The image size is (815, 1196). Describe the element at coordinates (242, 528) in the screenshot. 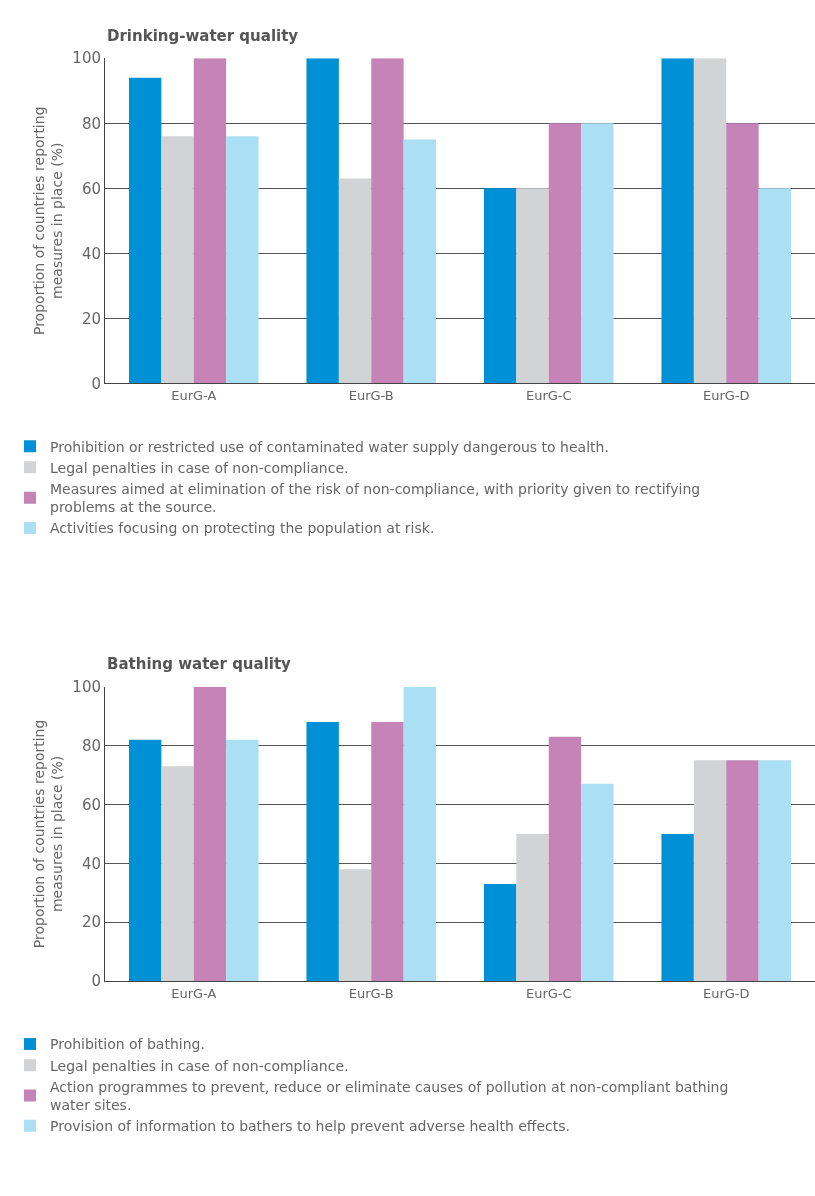

I see `legend-label: Activities focusing on protecting the population at risk.` at that location.